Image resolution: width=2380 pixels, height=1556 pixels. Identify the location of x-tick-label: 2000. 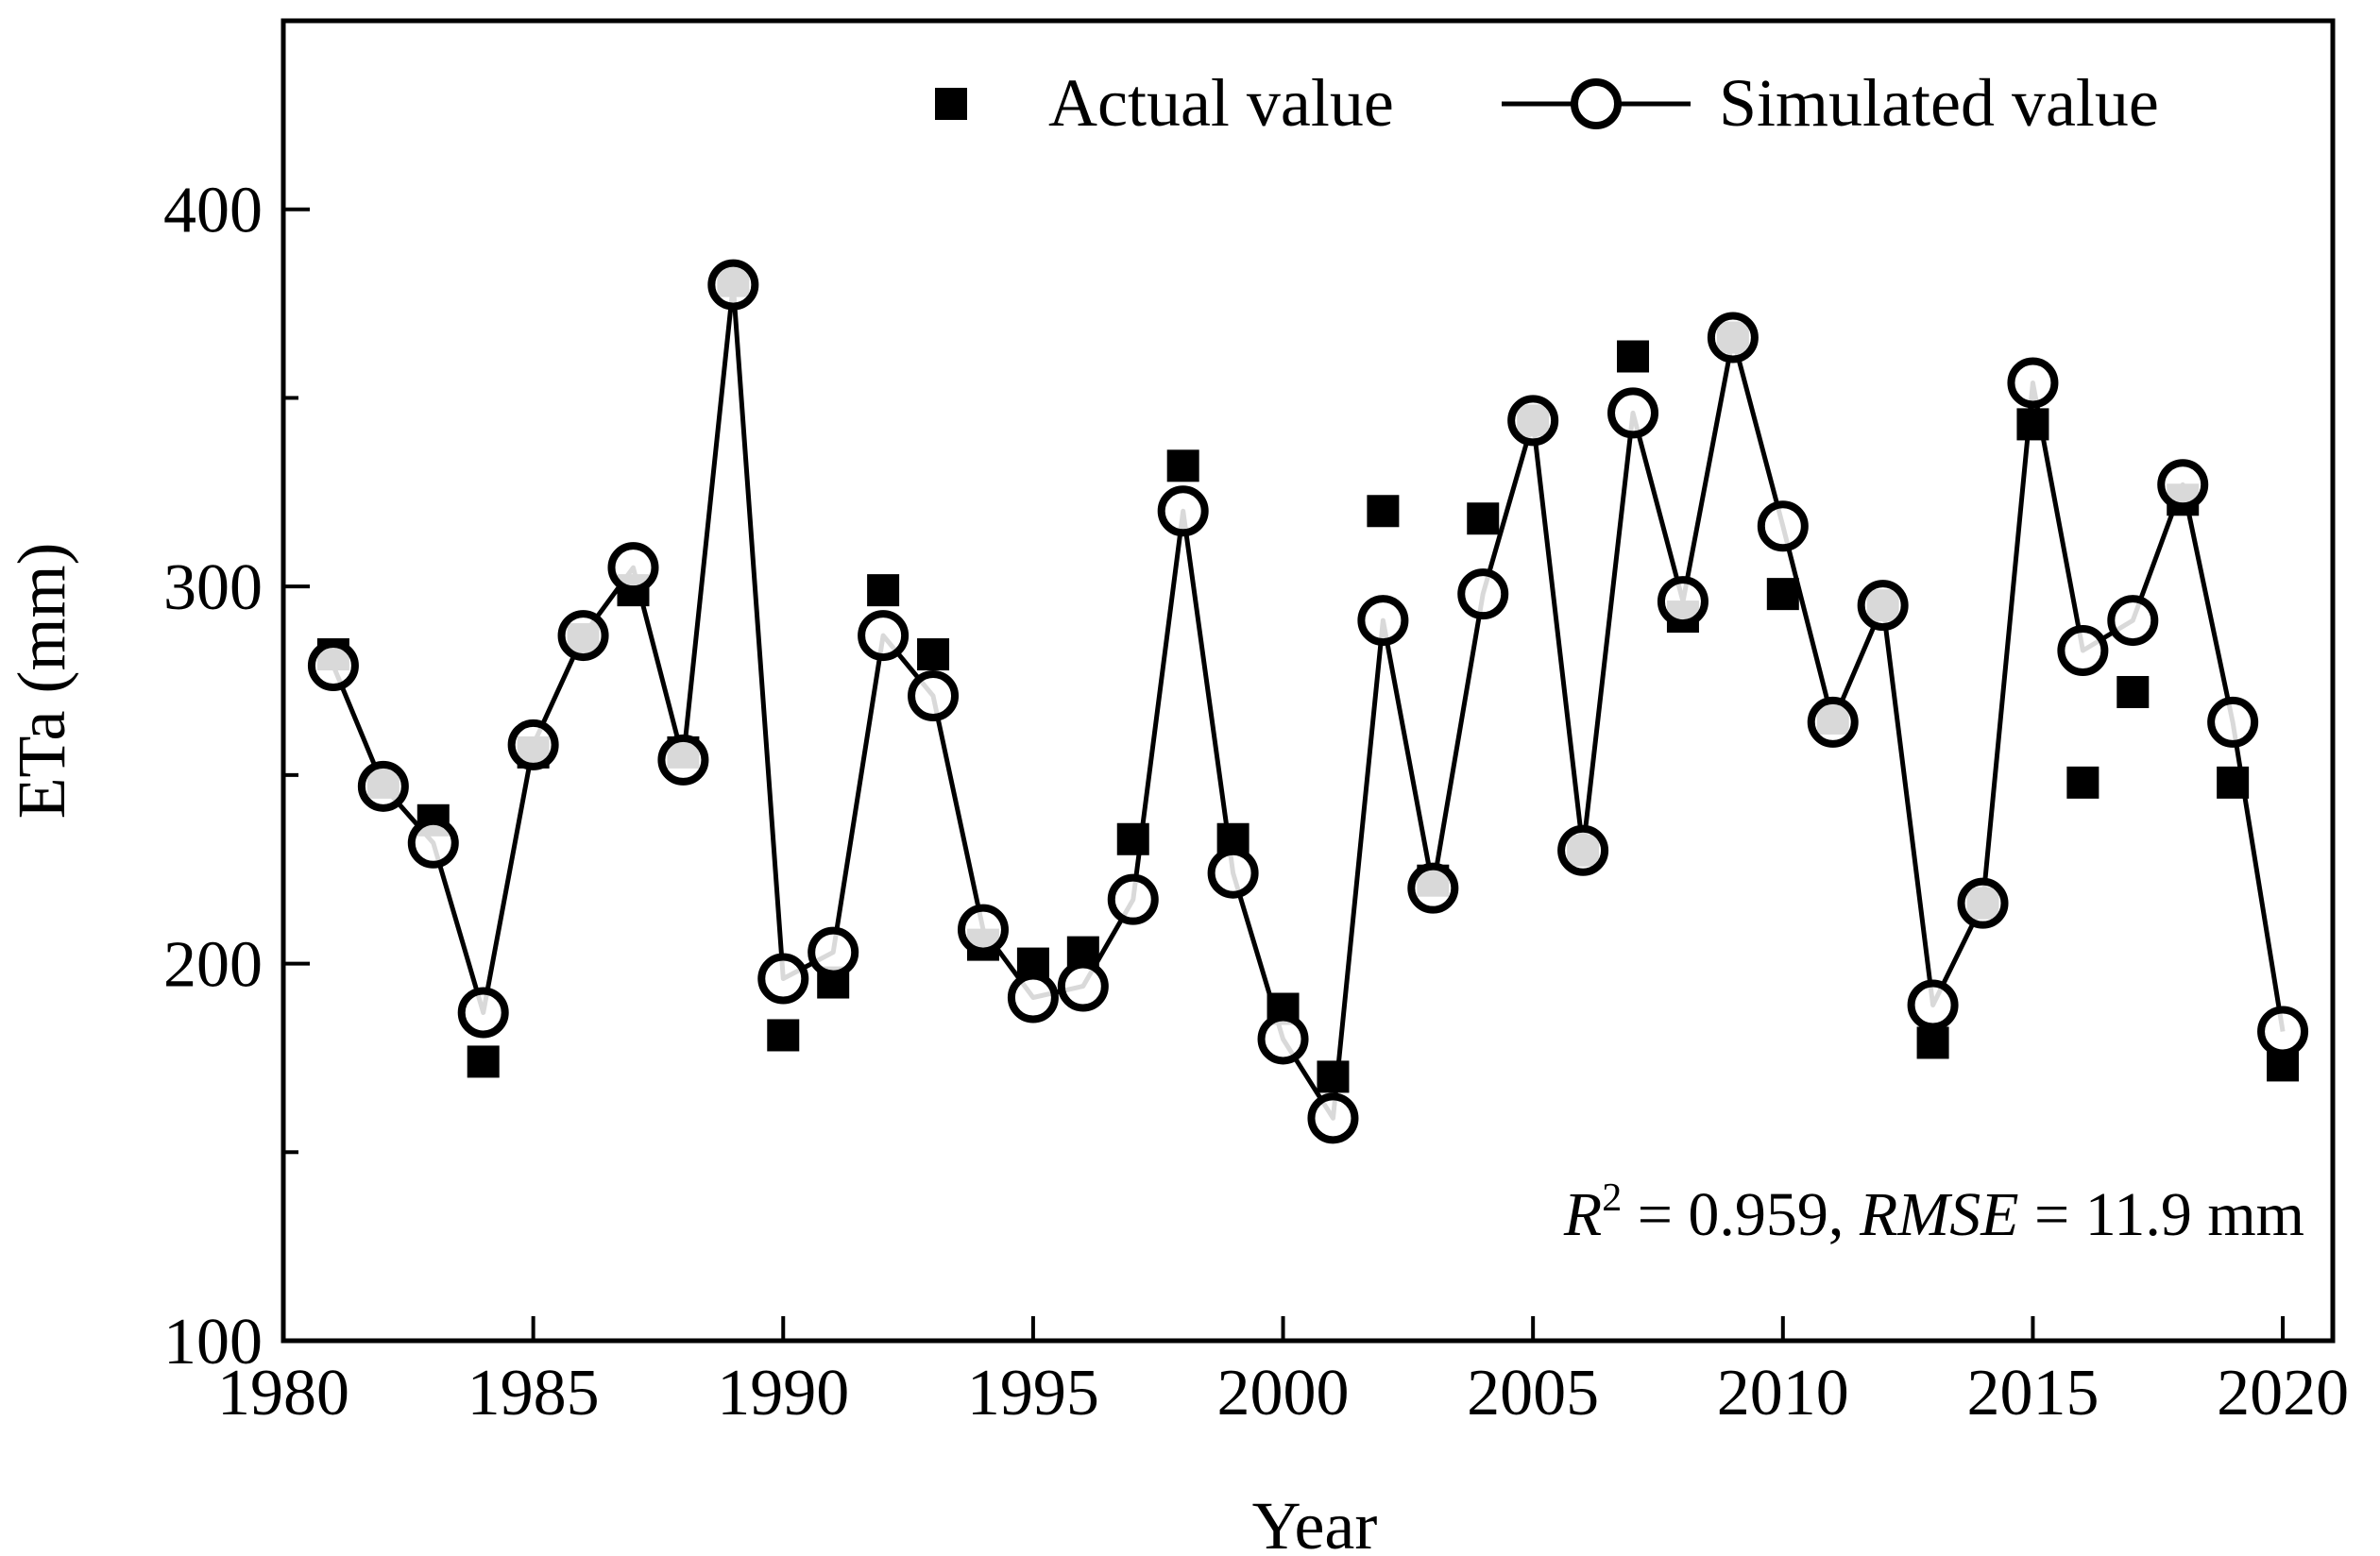
(1283, 1393).